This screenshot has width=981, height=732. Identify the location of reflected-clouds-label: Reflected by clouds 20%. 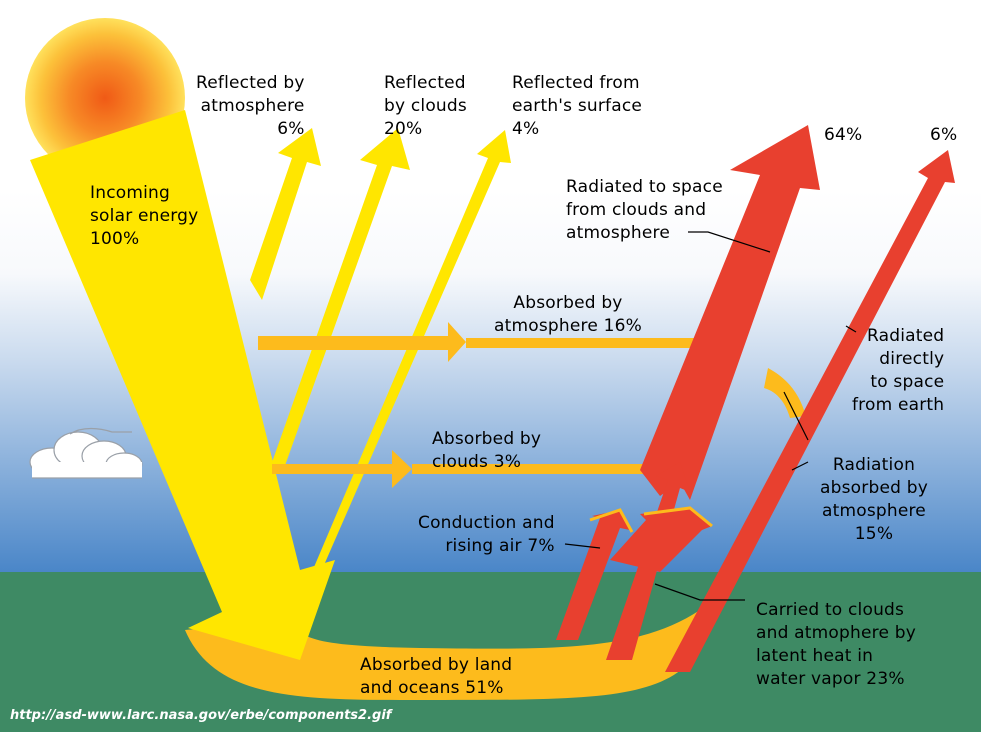
(425, 106).